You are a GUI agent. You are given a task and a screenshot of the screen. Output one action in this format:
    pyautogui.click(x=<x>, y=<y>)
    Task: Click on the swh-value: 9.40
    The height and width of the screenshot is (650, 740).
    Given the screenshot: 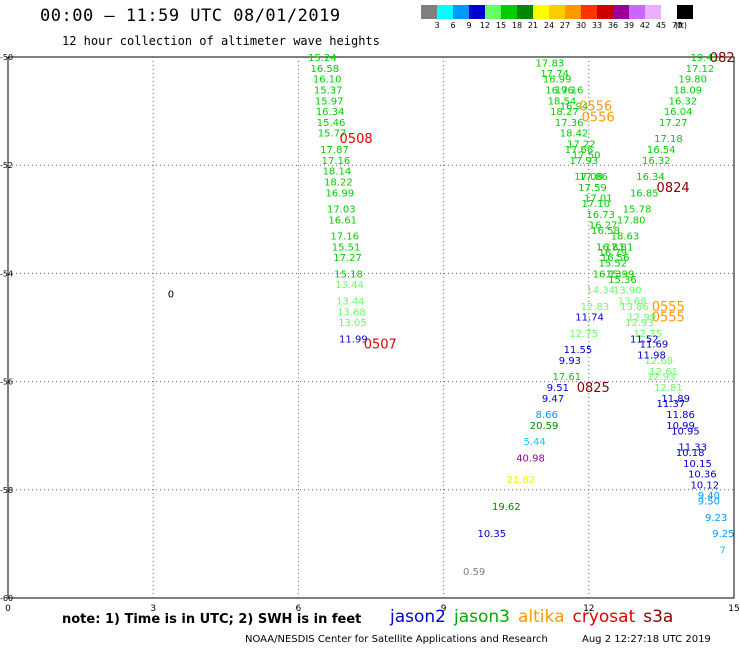 What is the action you would take?
    pyautogui.click(x=709, y=496)
    